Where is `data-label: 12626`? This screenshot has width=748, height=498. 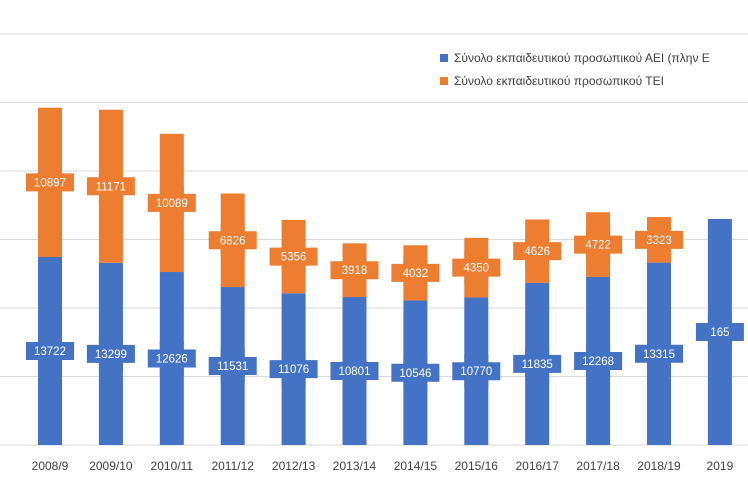 data-label: 12626 is located at coordinates (172, 360).